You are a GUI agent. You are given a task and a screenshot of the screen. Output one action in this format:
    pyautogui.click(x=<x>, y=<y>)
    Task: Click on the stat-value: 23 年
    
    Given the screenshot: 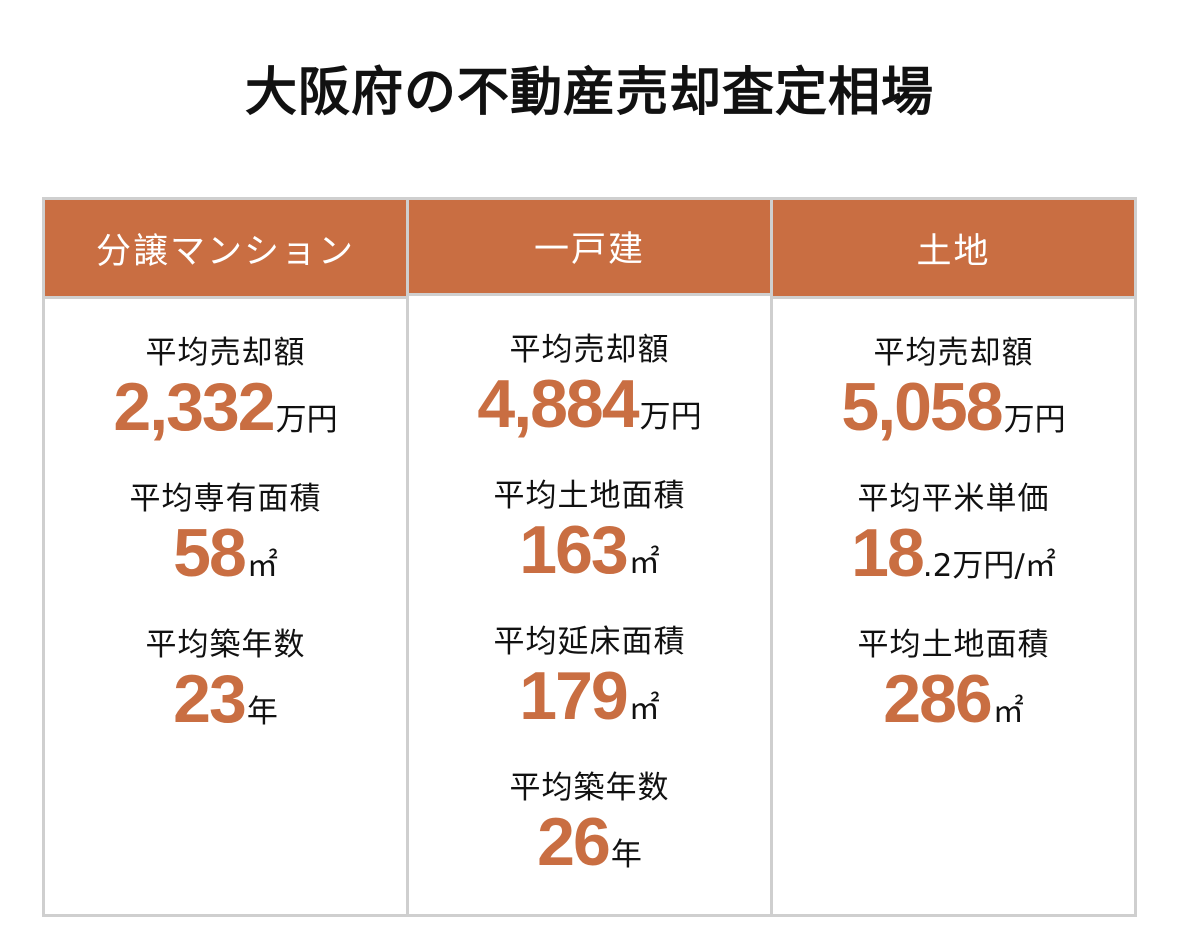 What is the action you would take?
    pyautogui.click(x=225, y=705)
    